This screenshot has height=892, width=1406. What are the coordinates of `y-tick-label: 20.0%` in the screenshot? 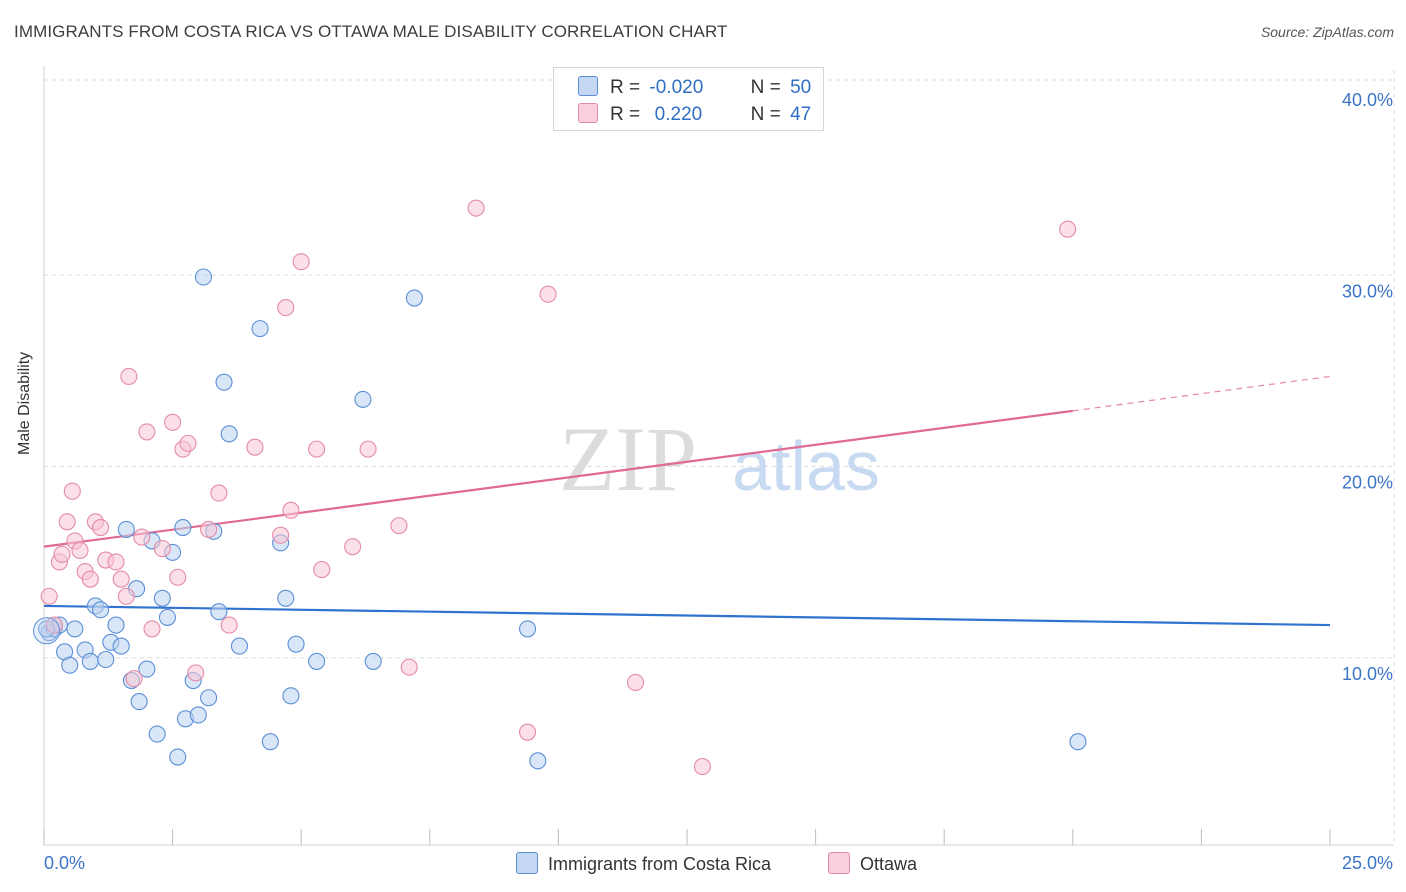 It's located at (1367, 483).